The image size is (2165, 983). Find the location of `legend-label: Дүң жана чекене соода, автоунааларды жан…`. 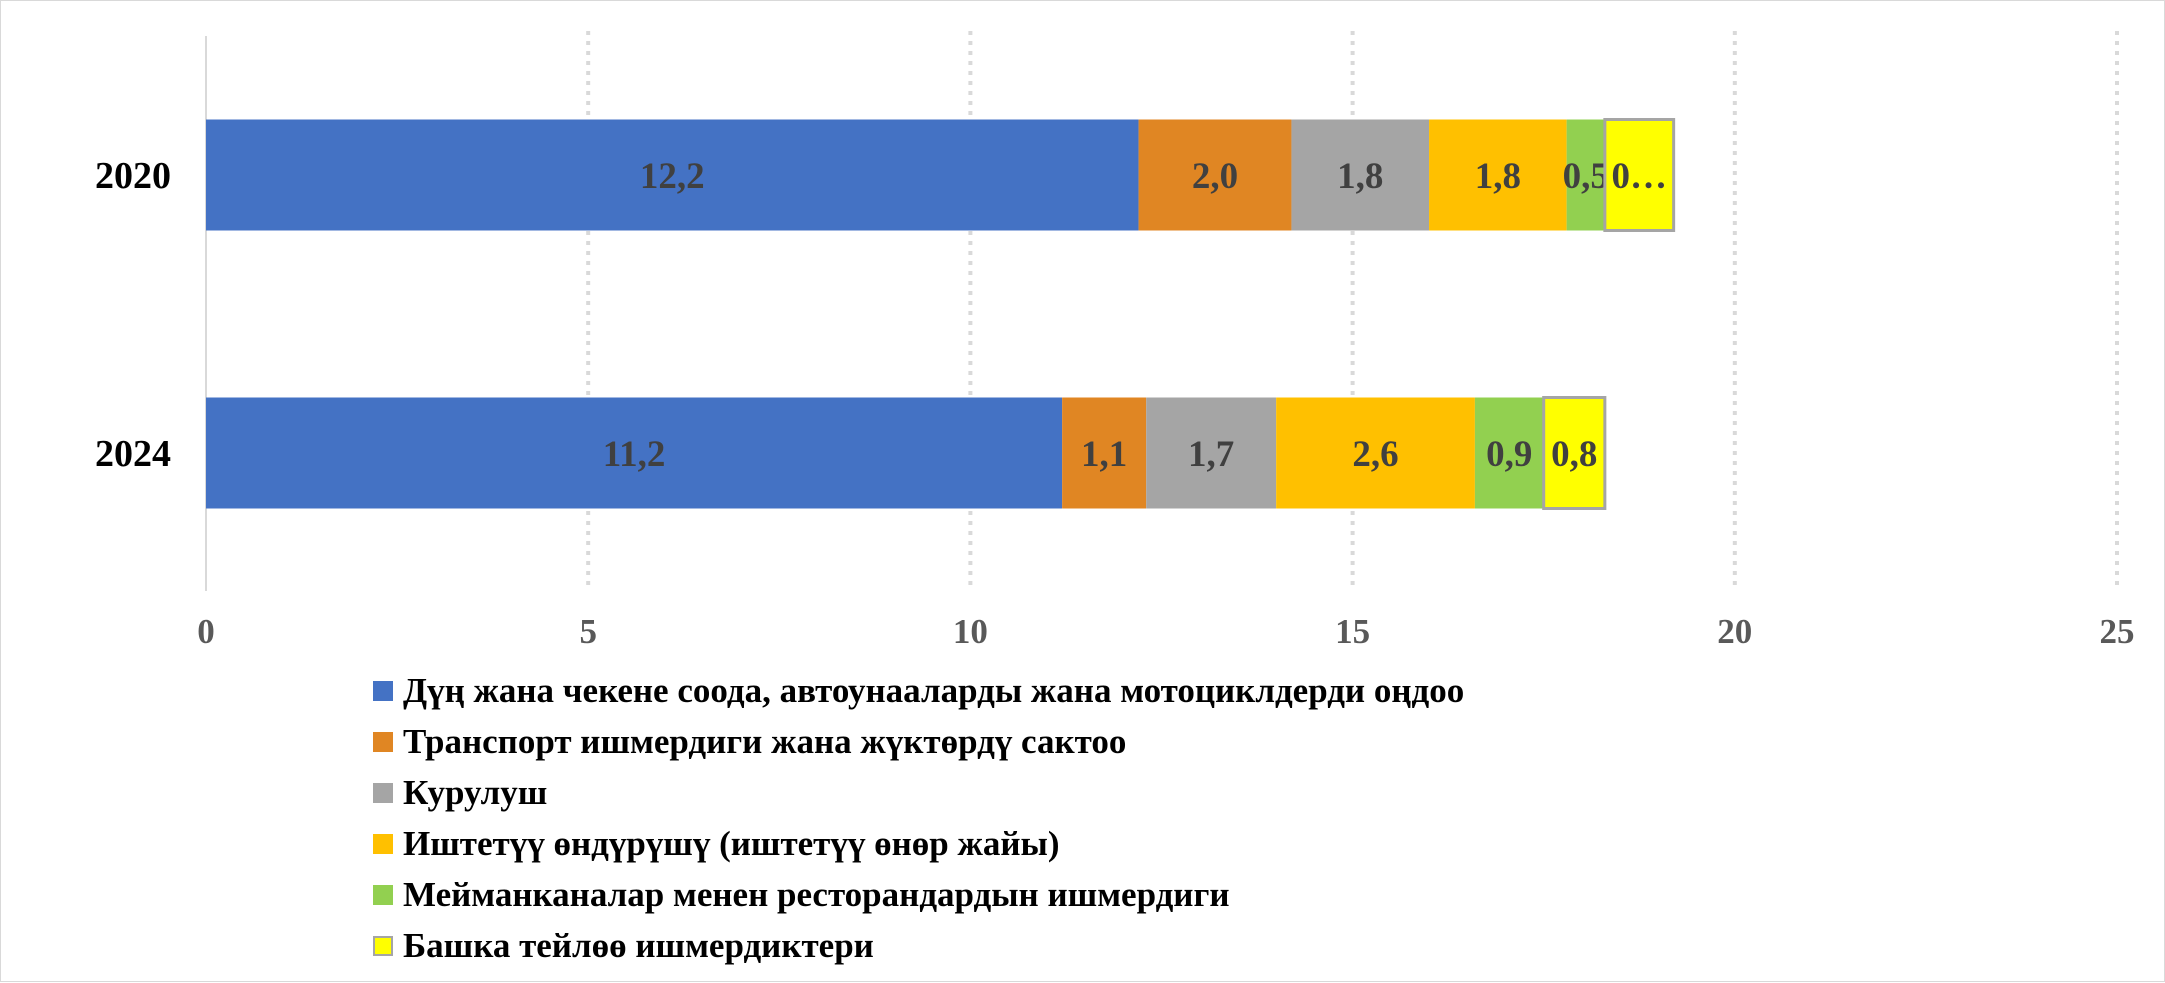

legend-label: Дүң жана чекене соода, автоунааларды жан… is located at coordinates (934, 690).